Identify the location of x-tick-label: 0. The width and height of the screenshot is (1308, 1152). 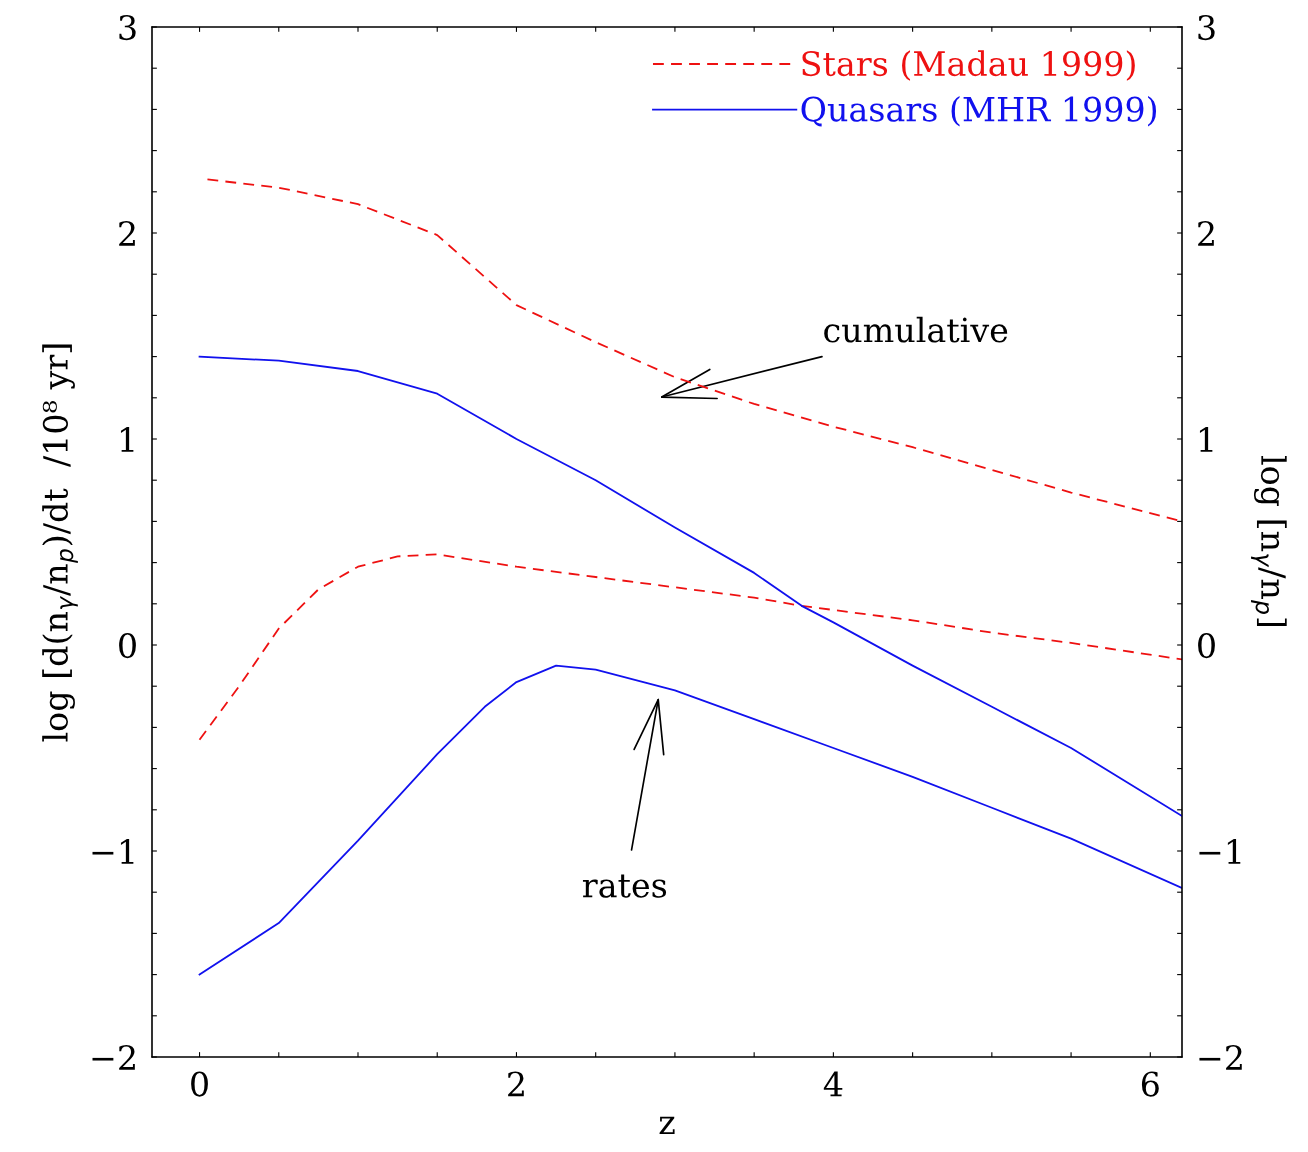
(199, 1084).